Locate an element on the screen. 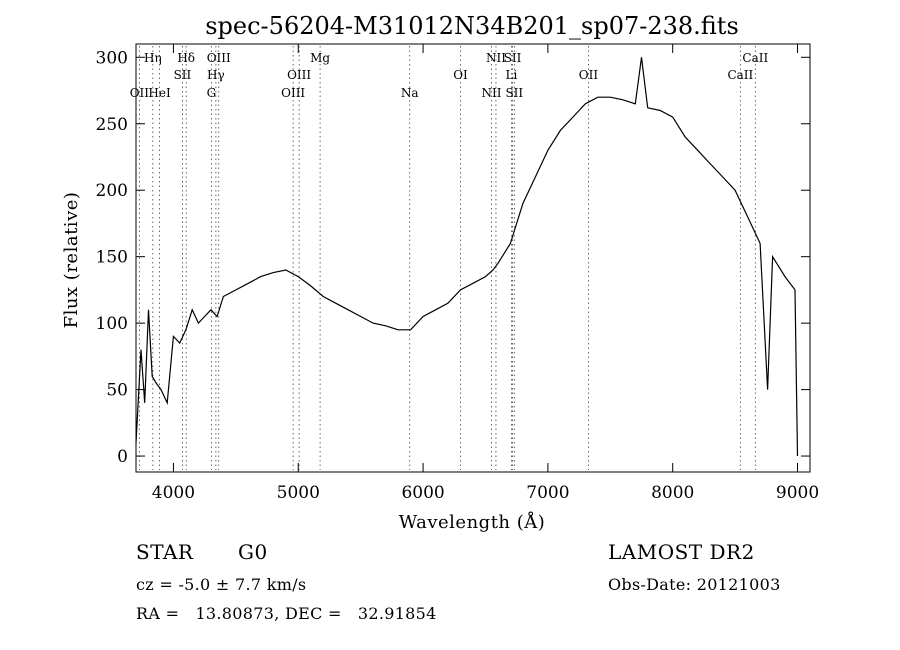 The image size is (900, 650). spectral-line-label: Li is located at coordinates (512, 75).